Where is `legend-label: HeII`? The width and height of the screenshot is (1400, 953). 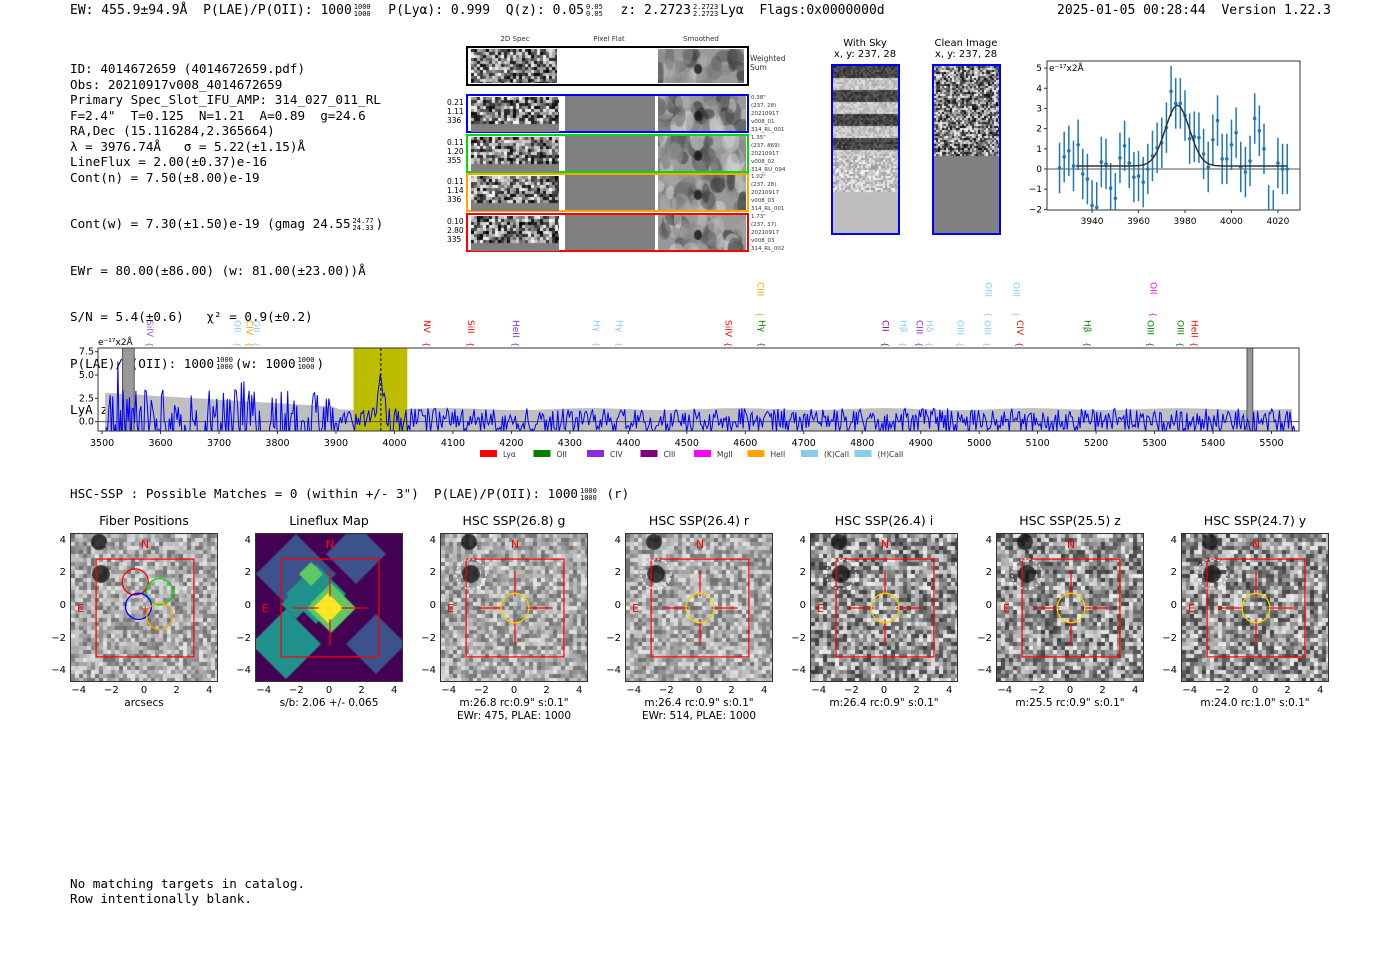 legend-label: HeII is located at coordinates (778, 454).